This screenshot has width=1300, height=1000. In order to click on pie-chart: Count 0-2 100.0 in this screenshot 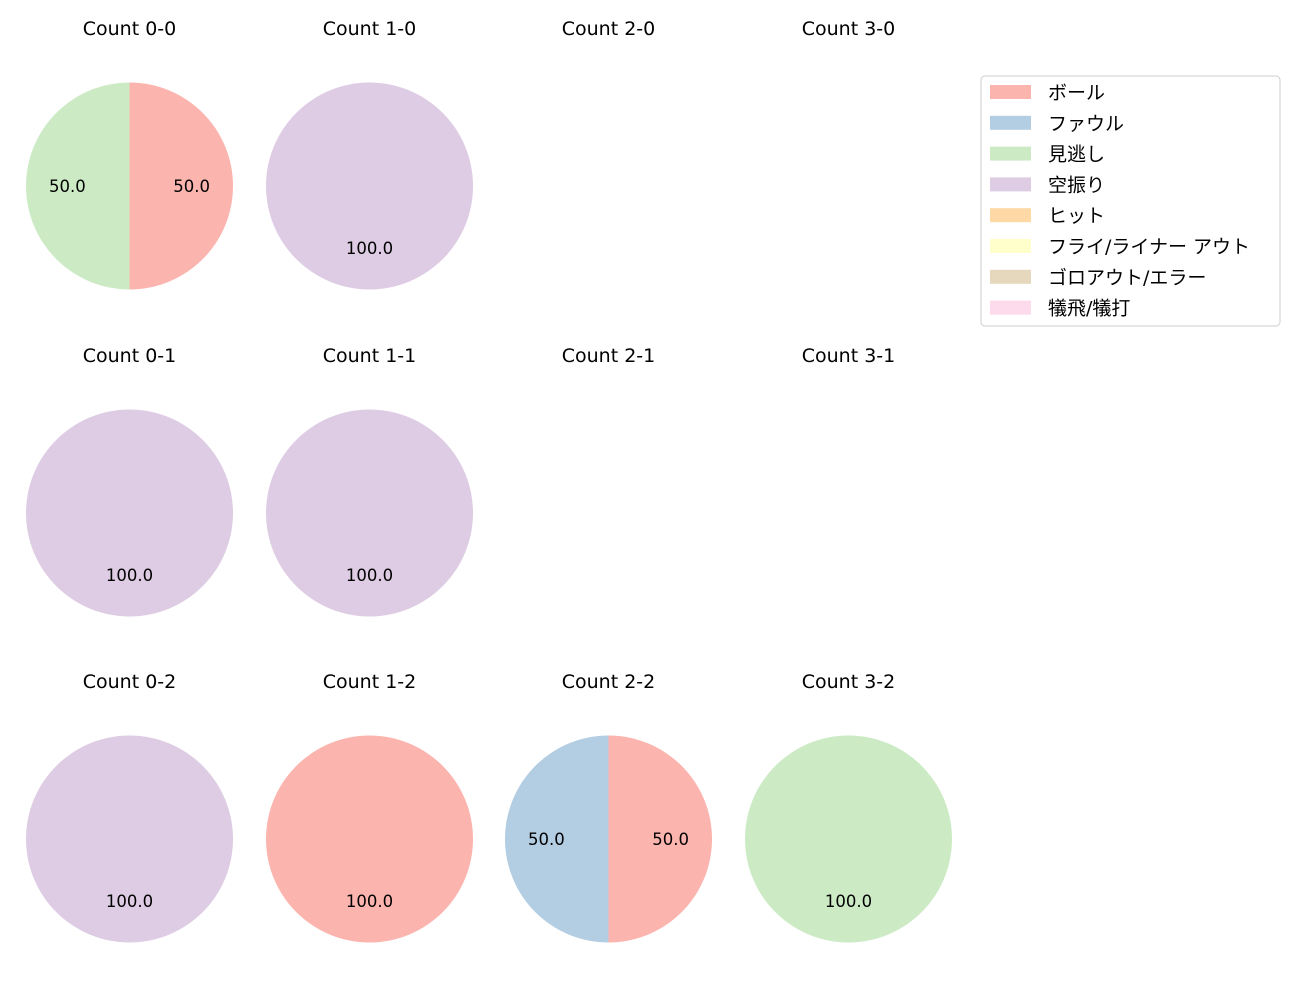, I will do `click(129, 807)`.